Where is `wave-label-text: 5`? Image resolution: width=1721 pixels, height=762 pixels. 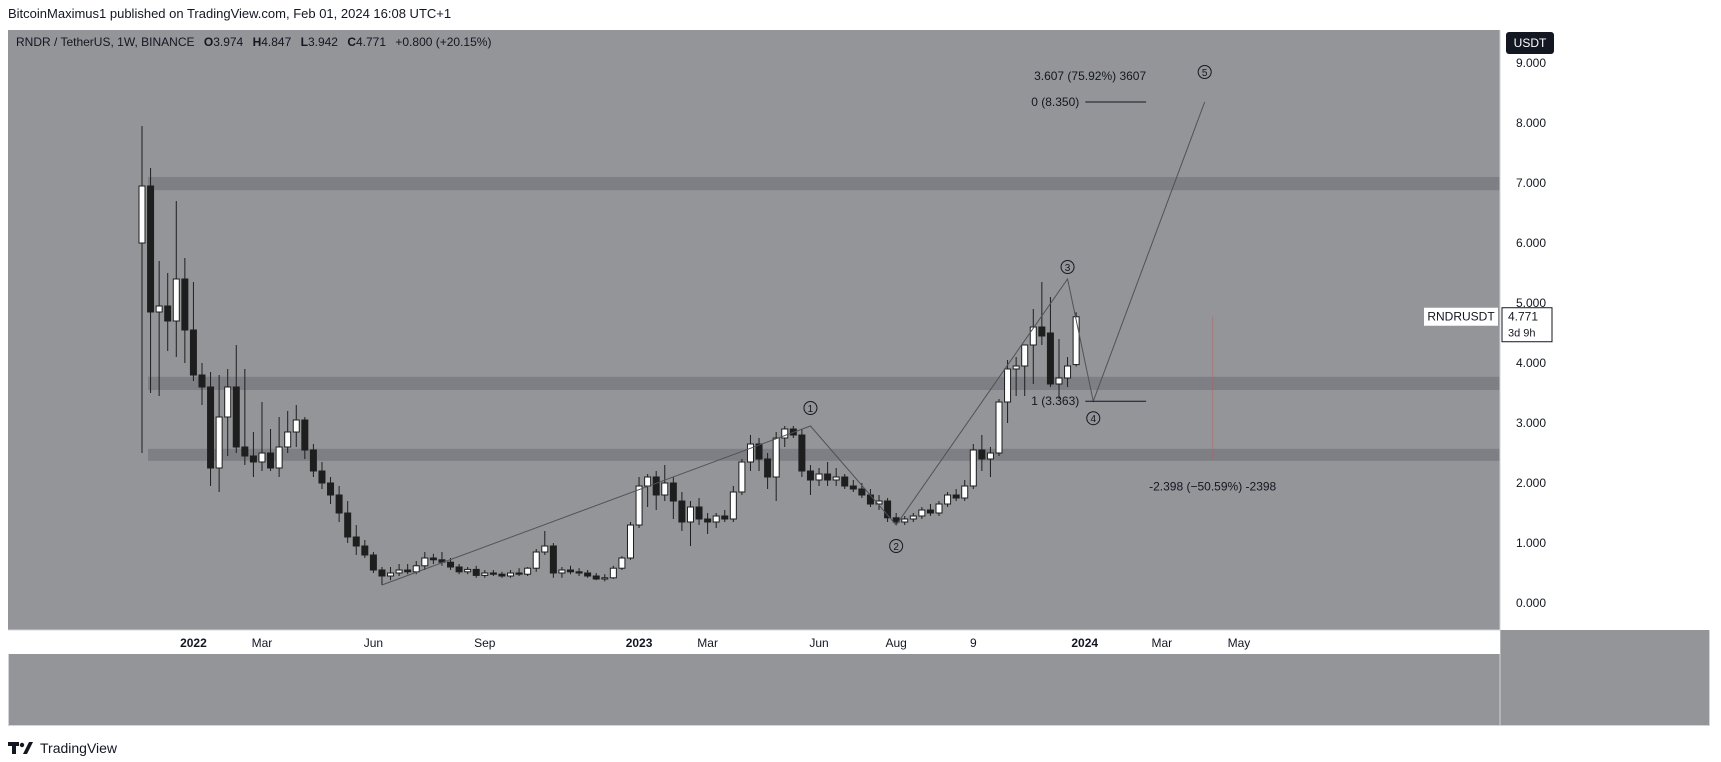
wave-label-text: 5 is located at coordinates (1205, 73).